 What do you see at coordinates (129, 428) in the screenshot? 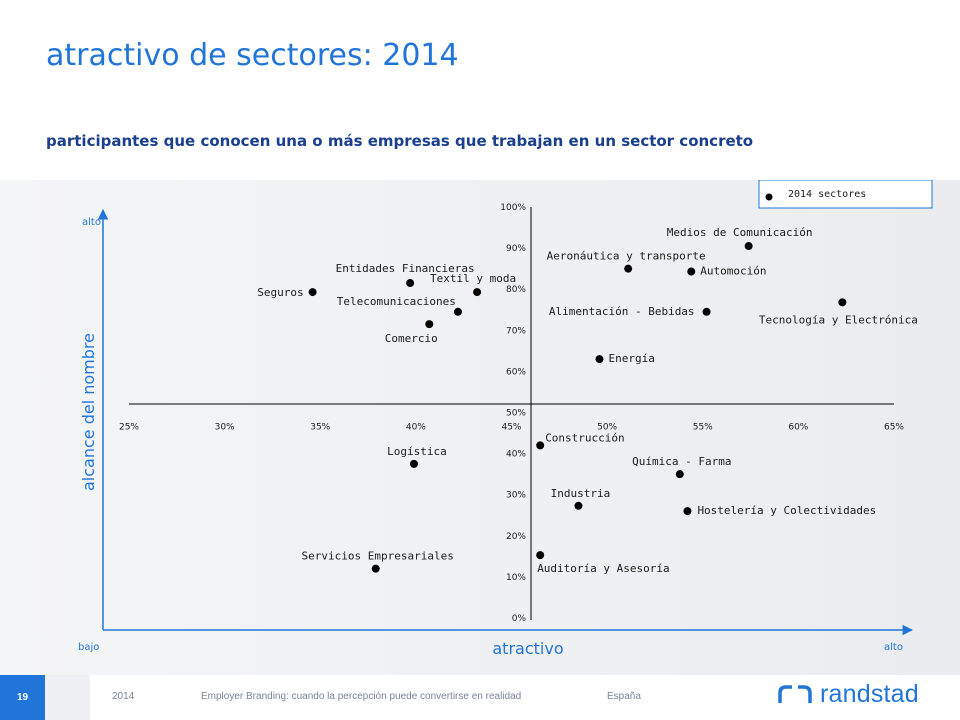
I see `x-tick-label: 25%` at bounding box center [129, 428].